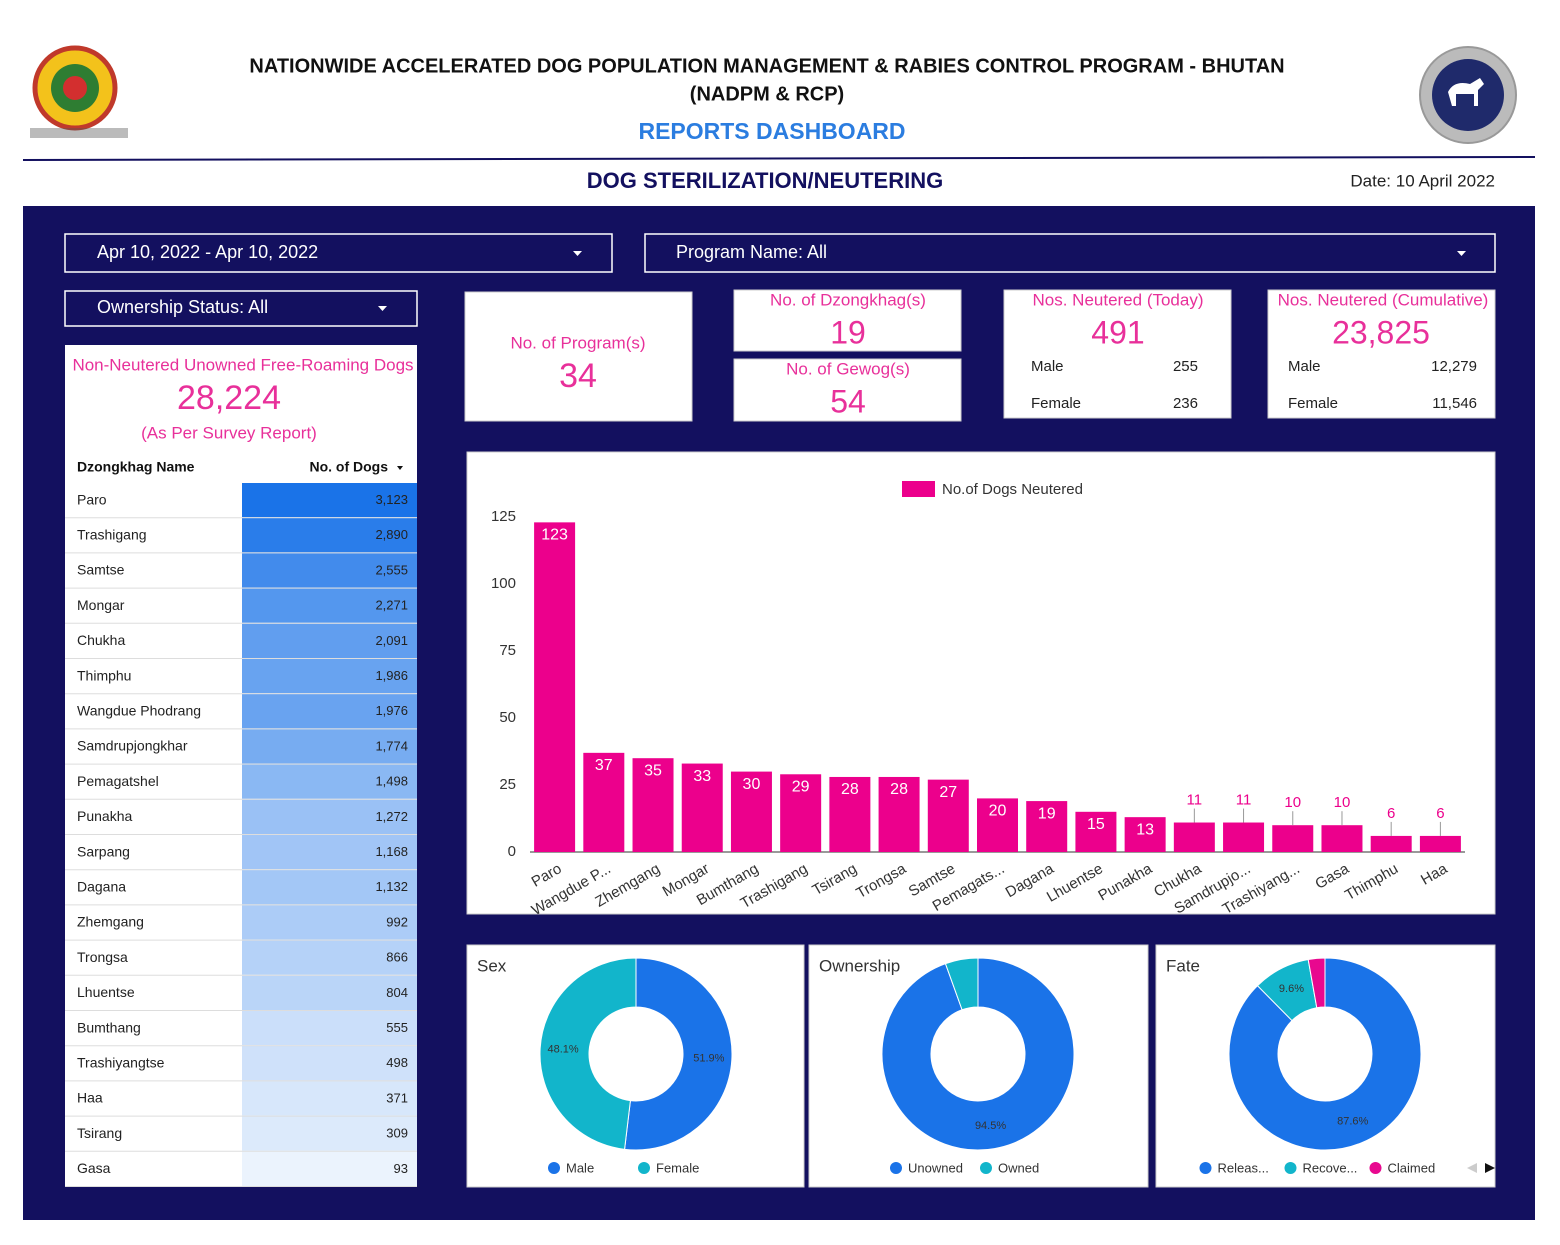 This screenshot has height=1245, width=1560. I want to click on table-note: (As Per Survey Report), so click(229, 432).